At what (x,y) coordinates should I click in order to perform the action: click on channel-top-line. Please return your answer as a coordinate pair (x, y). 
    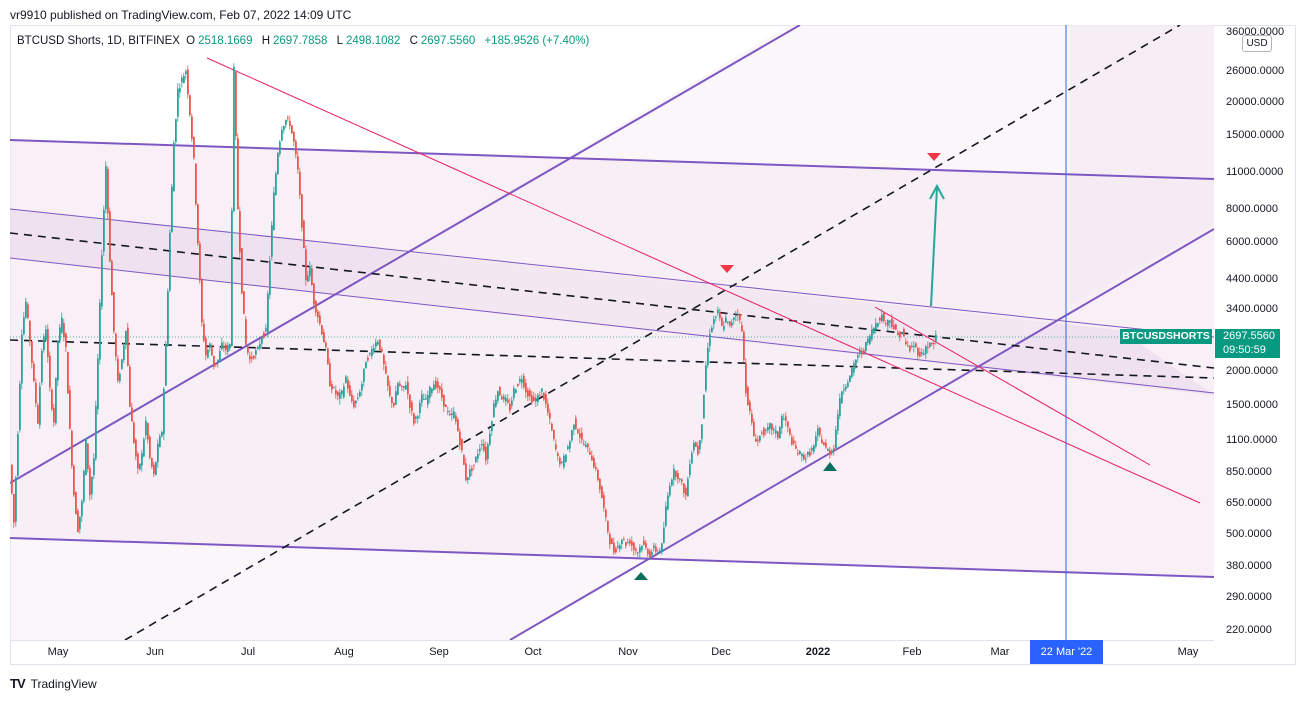
    Looking at the image, I should click on (612, 159).